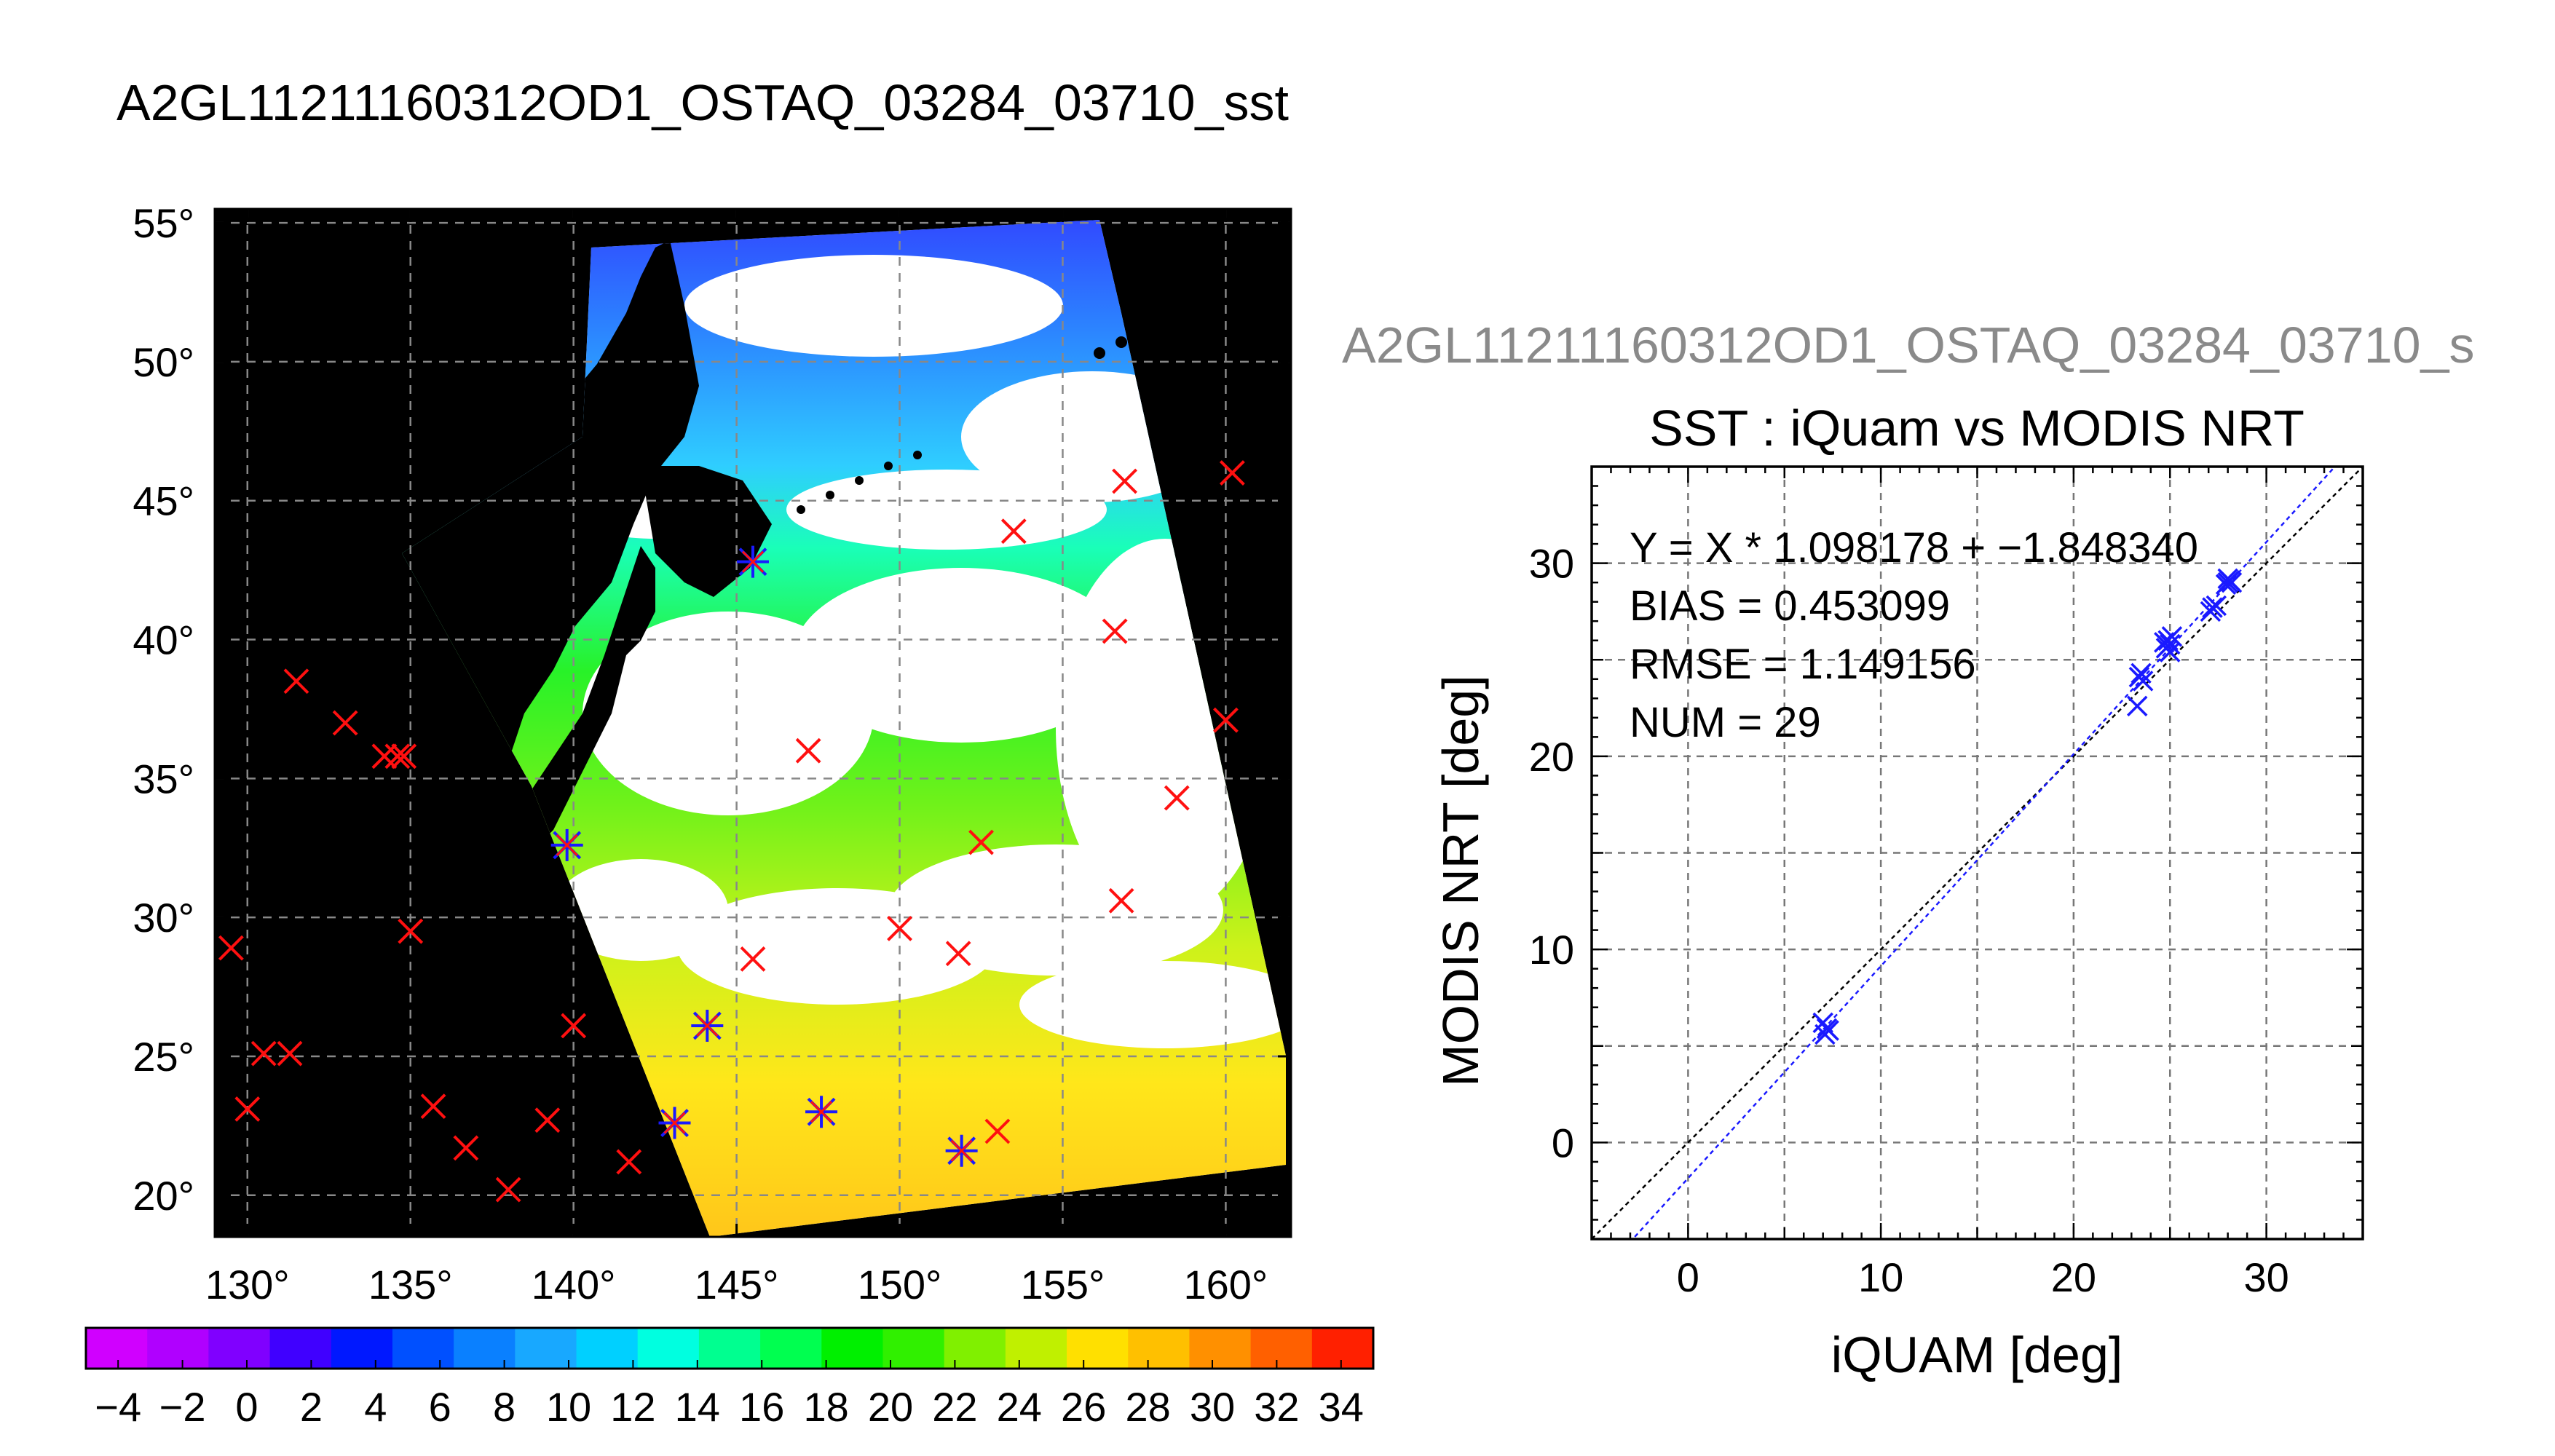  I want to click on map-ytick-label: 25°, so click(163, 1057).